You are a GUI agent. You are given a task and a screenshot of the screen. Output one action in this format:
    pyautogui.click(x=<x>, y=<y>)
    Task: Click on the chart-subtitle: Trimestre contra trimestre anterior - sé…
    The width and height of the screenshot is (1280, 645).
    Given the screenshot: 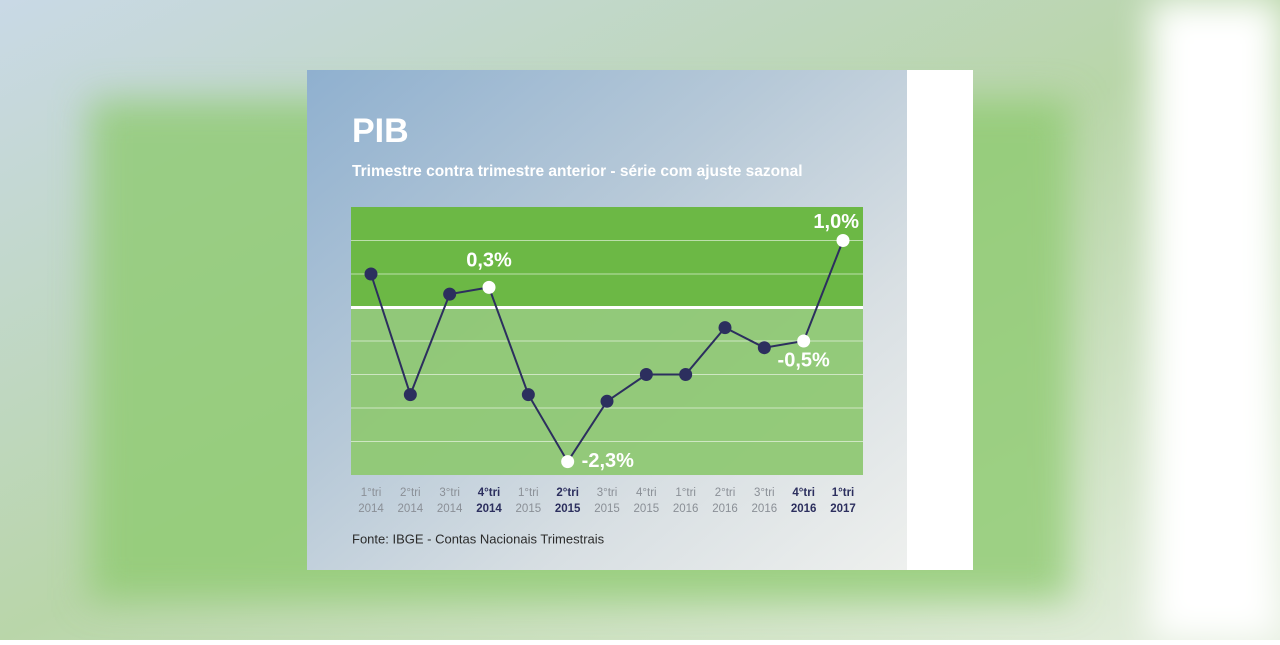 What is the action you would take?
    pyautogui.click(x=577, y=171)
    